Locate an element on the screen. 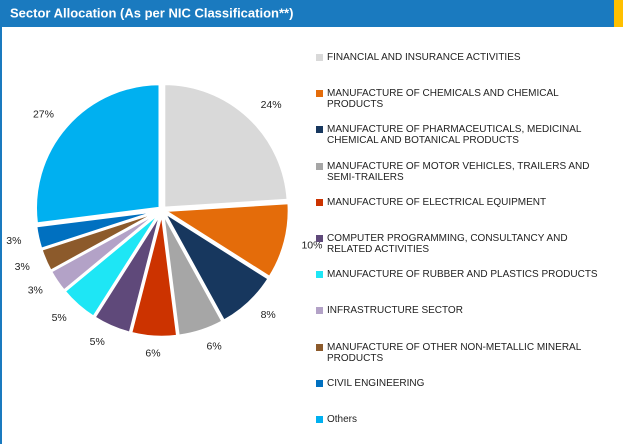 Image resolution: width=623 pixels, height=444 pixels. legend-label: CIVIL ENGINEERING is located at coordinates (376, 383).